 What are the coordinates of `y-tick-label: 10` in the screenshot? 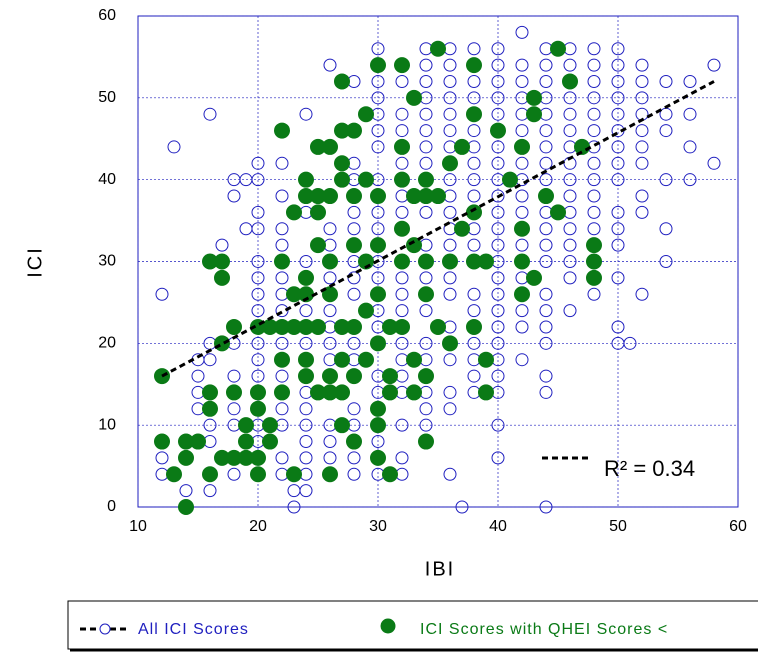 It's located at (107, 424).